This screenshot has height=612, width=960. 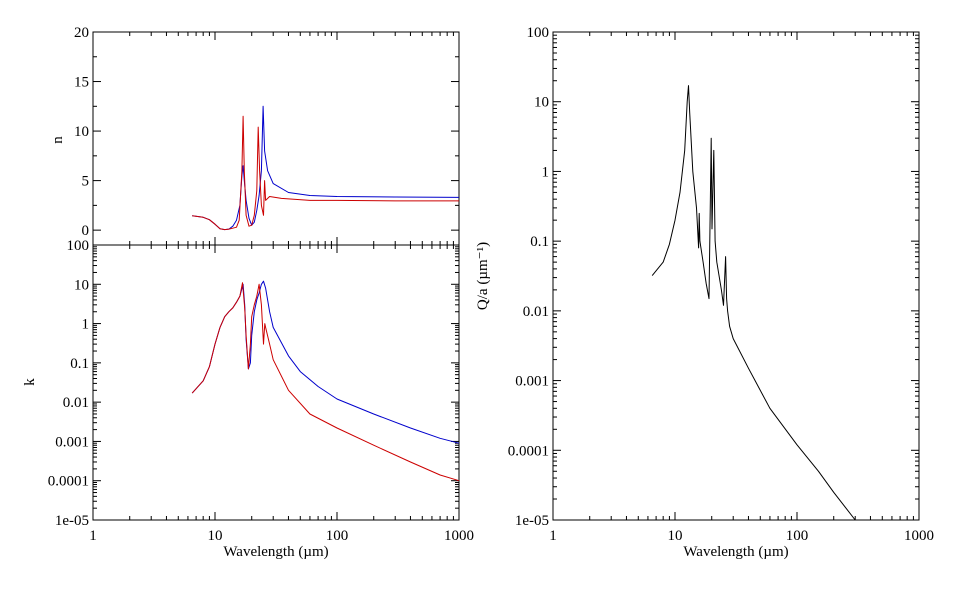 What do you see at coordinates (86, 182) in the screenshot?
I see `y-tick-label: 5` at bounding box center [86, 182].